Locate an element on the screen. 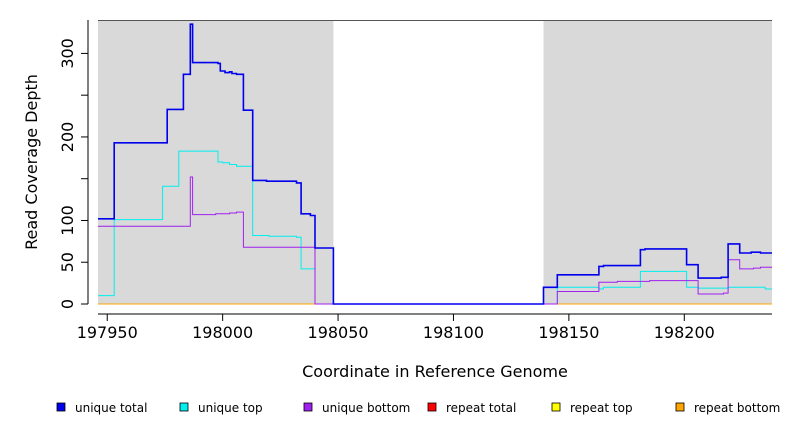 This screenshot has height=432, width=792. y-tick-label: 0 is located at coordinates (67, 304).